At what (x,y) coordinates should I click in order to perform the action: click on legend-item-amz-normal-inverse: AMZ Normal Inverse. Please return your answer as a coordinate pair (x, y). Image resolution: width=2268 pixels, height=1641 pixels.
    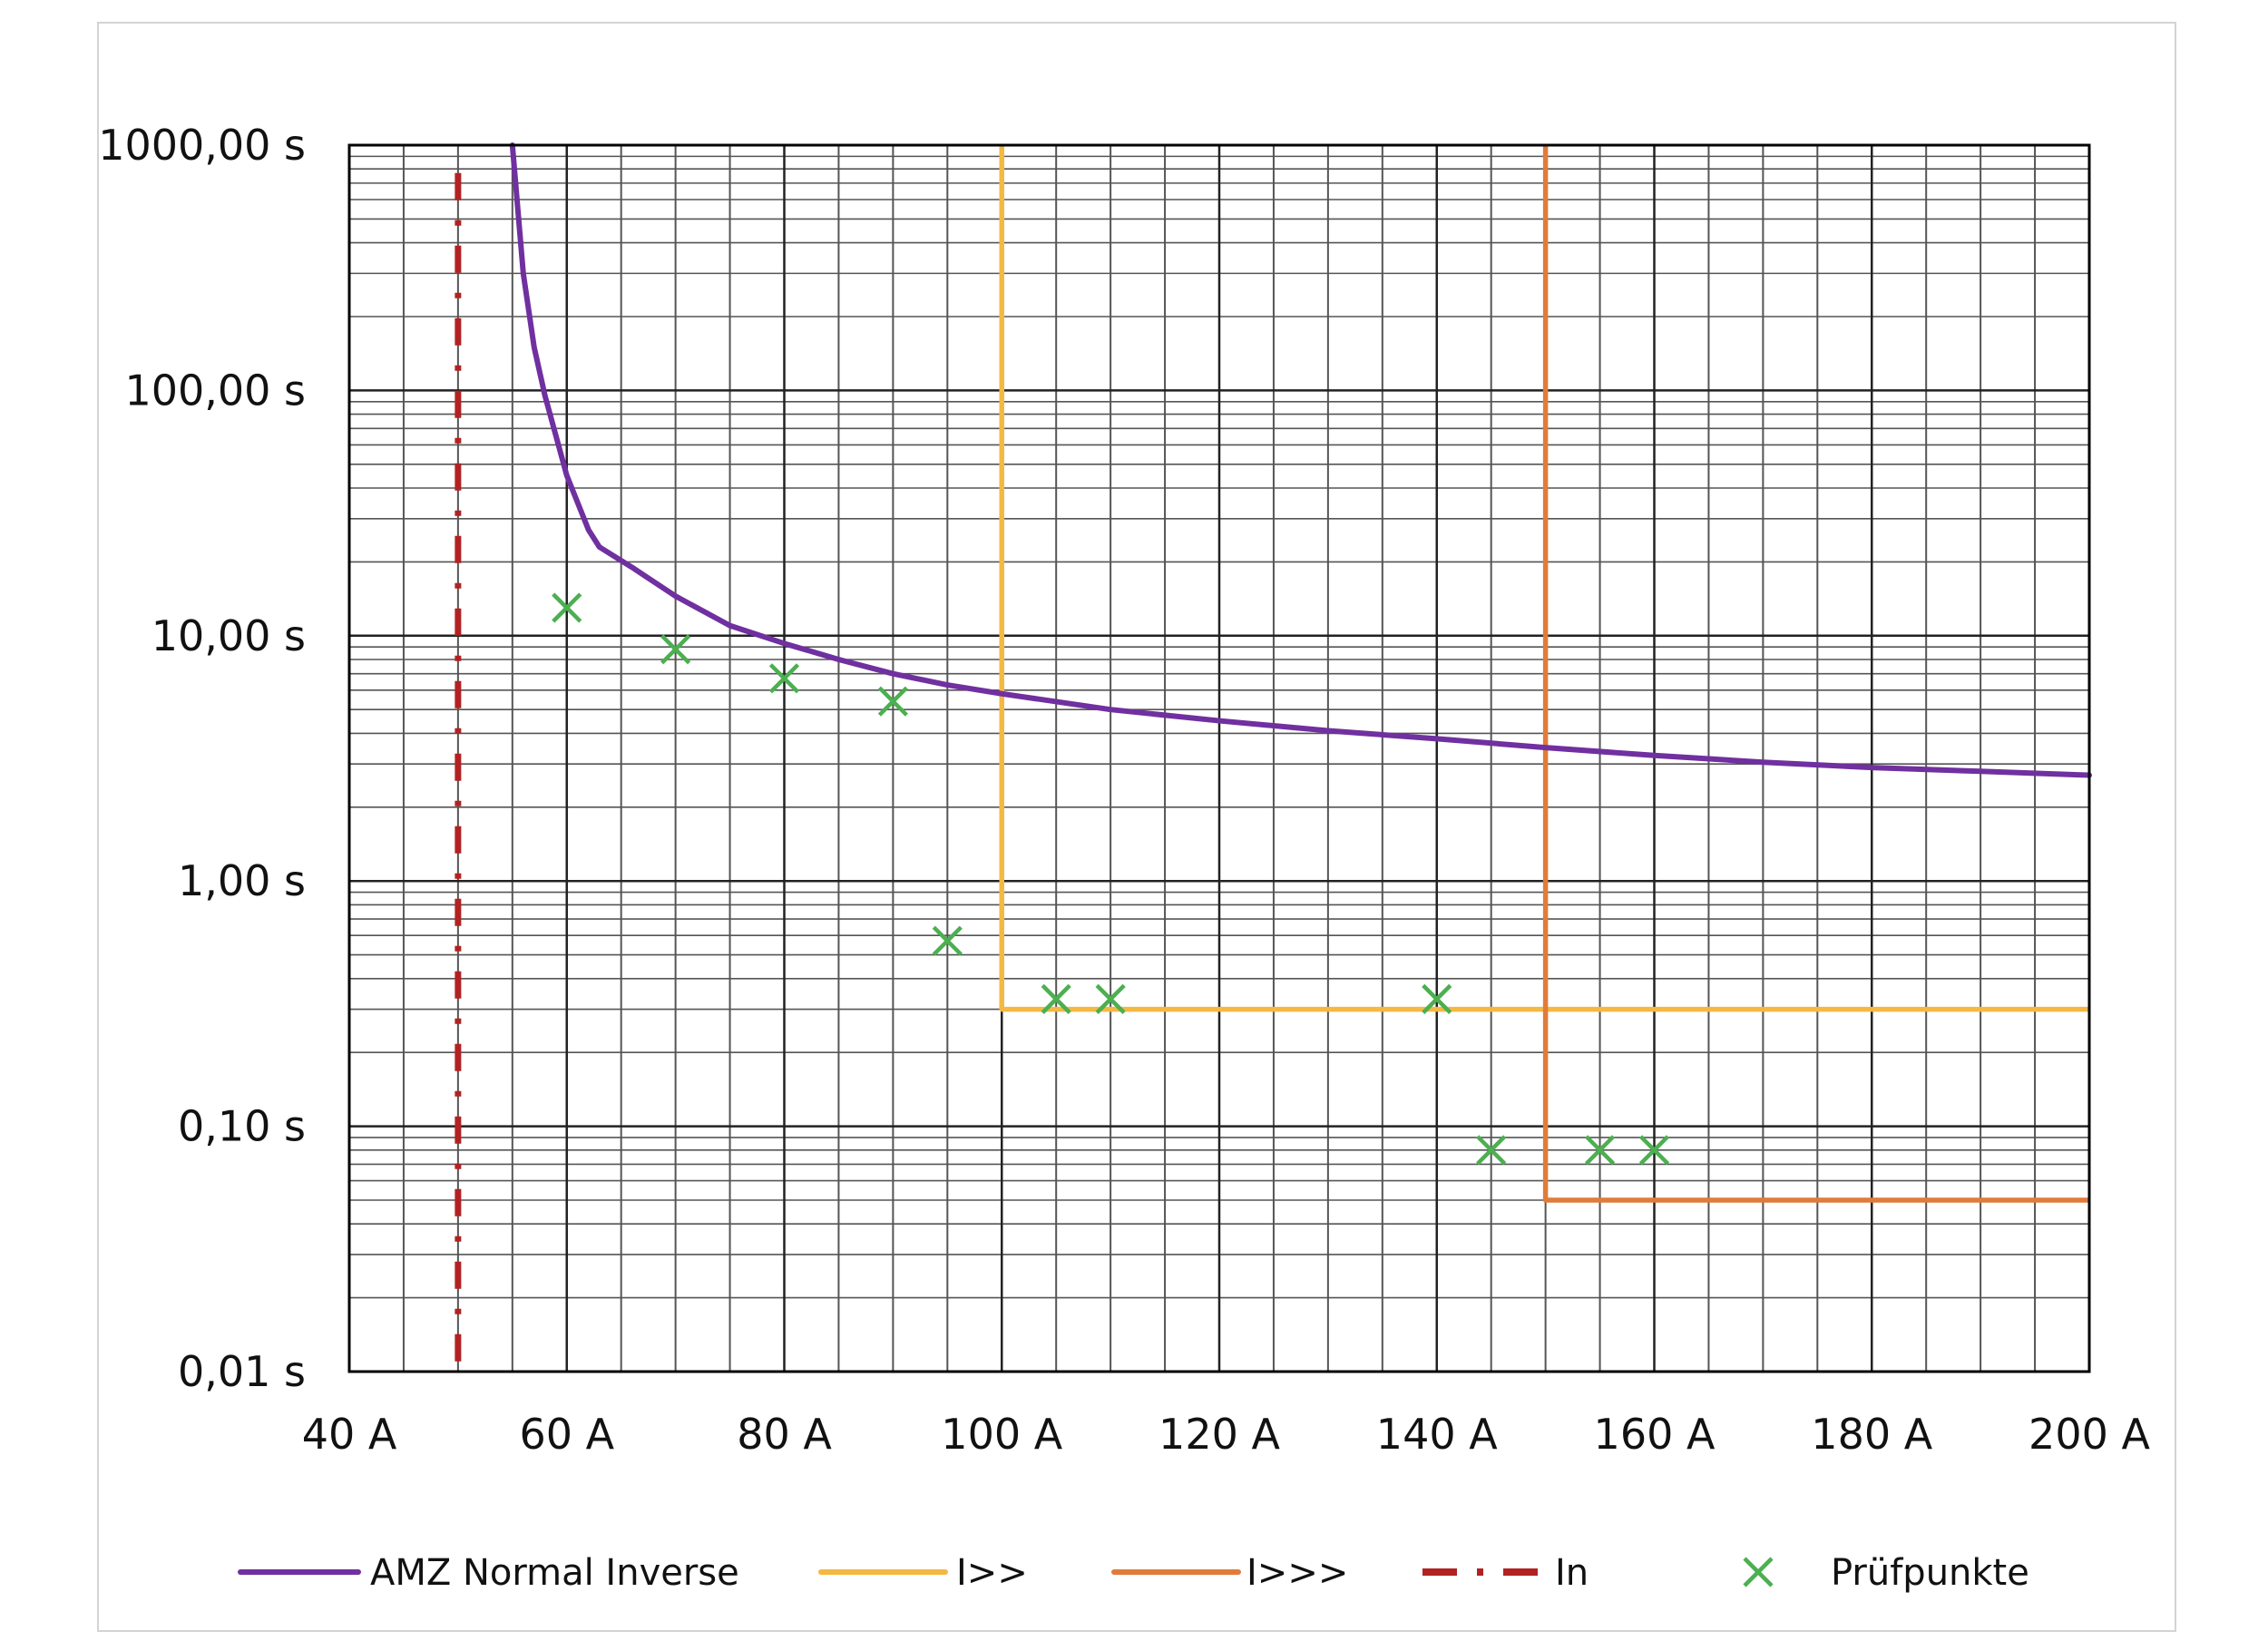
    Looking at the image, I should click on (489, 1573).